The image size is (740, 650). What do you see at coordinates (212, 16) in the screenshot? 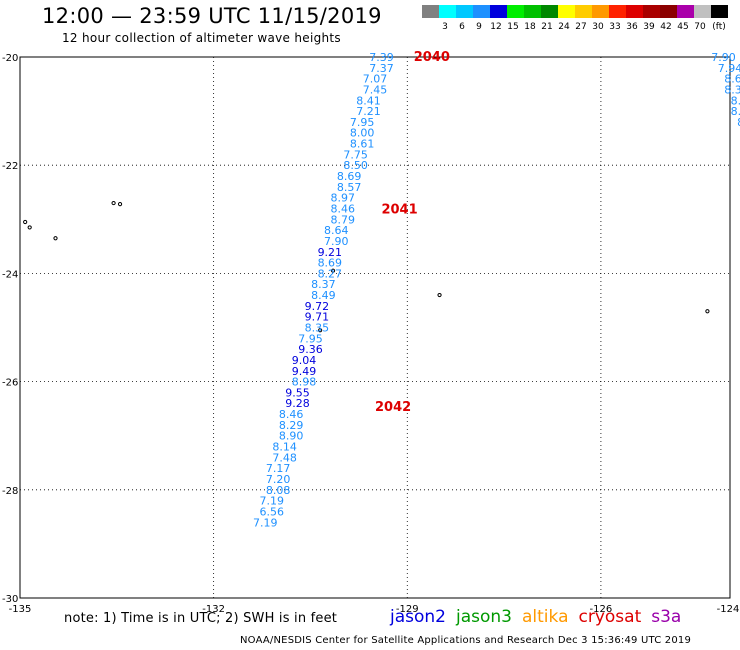
I see `chart-title: 12:00 — 23:59 UTC 11/15/2019` at bounding box center [212, 16].